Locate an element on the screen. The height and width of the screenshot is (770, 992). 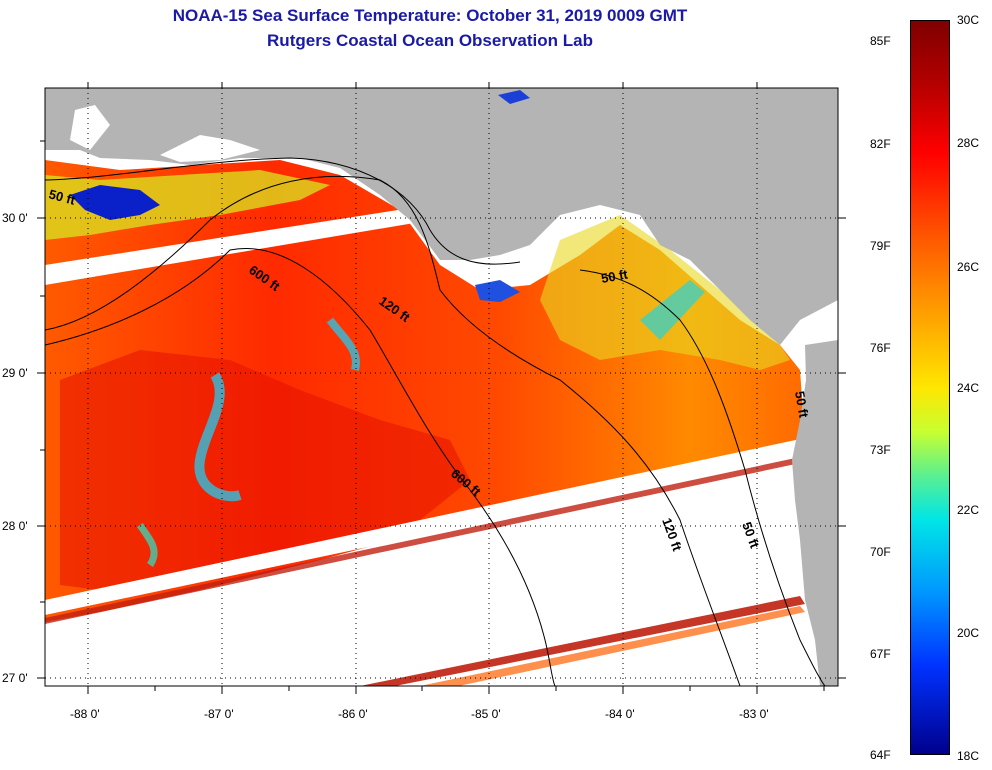
lon-label: -83 0' is located at coordinates (754, 714).